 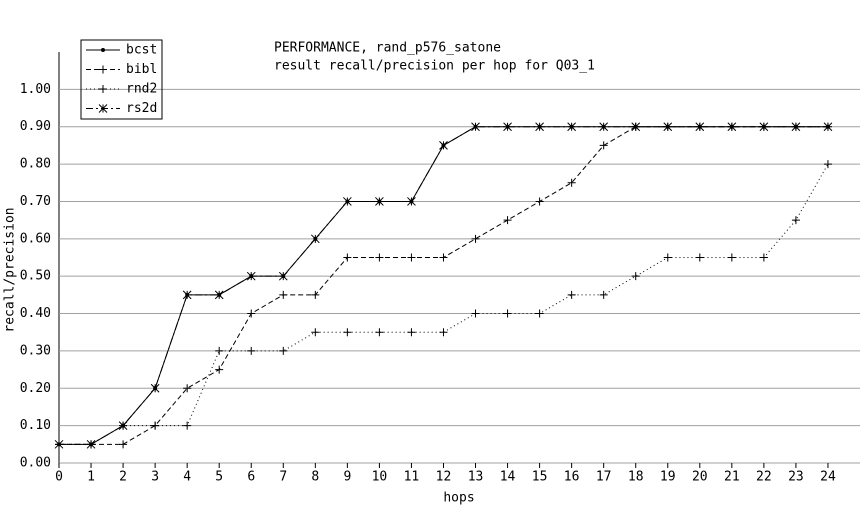 What do you see at coordinates (35, 463) in the screenshot?
I see `y-tick-label: 0.00` at bounding box center [35, 463].